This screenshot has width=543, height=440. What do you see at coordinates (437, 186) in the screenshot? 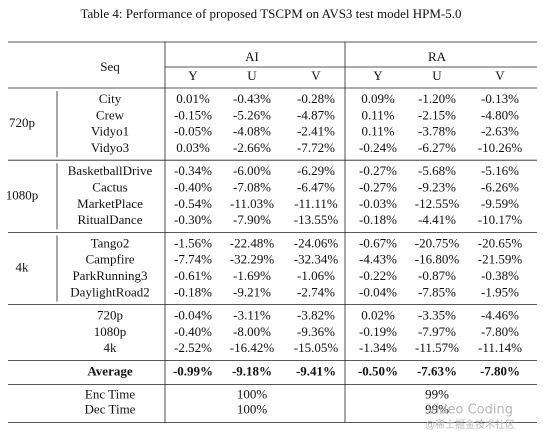
I see `cell: -9.23%` at bounding box center [437, 186].